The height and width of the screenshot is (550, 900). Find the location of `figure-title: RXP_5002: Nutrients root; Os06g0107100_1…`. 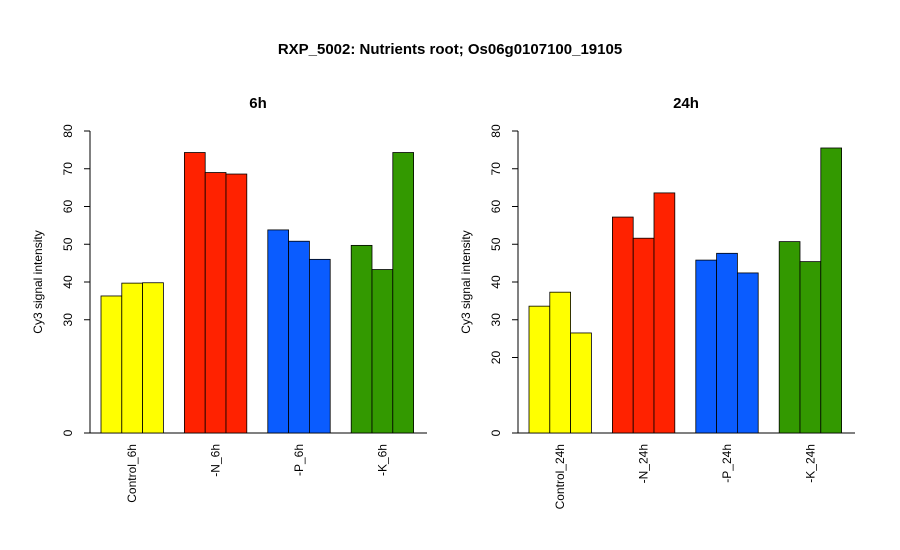

figure-title: RXP_5002: Nutrients root; Os06g0107100_1… is located at coordinates (450, 49).